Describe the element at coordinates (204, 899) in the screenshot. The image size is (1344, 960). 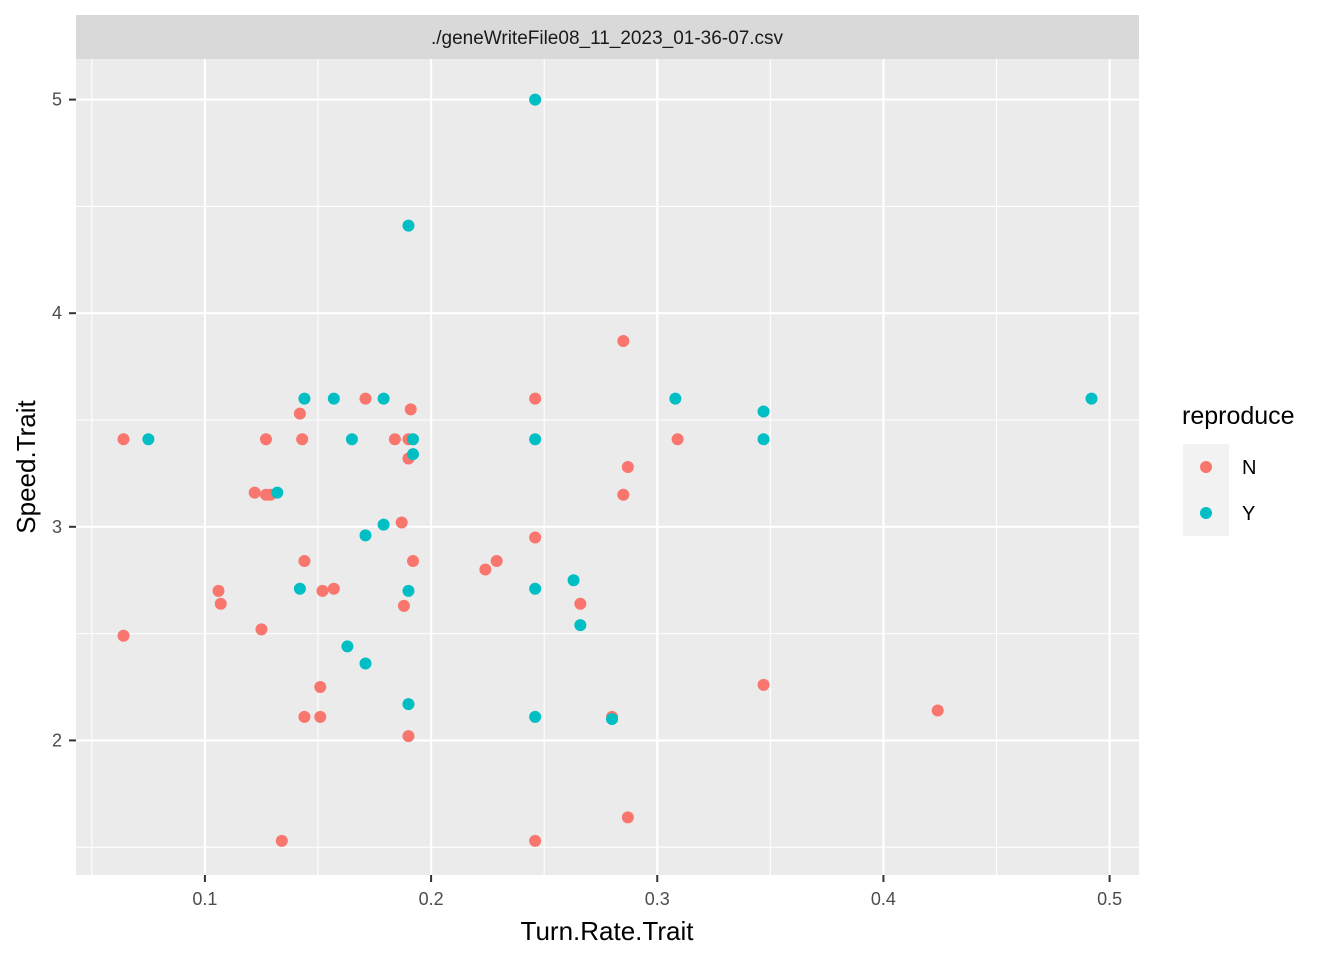
I see `x-tick-label: 0.1` at that location.